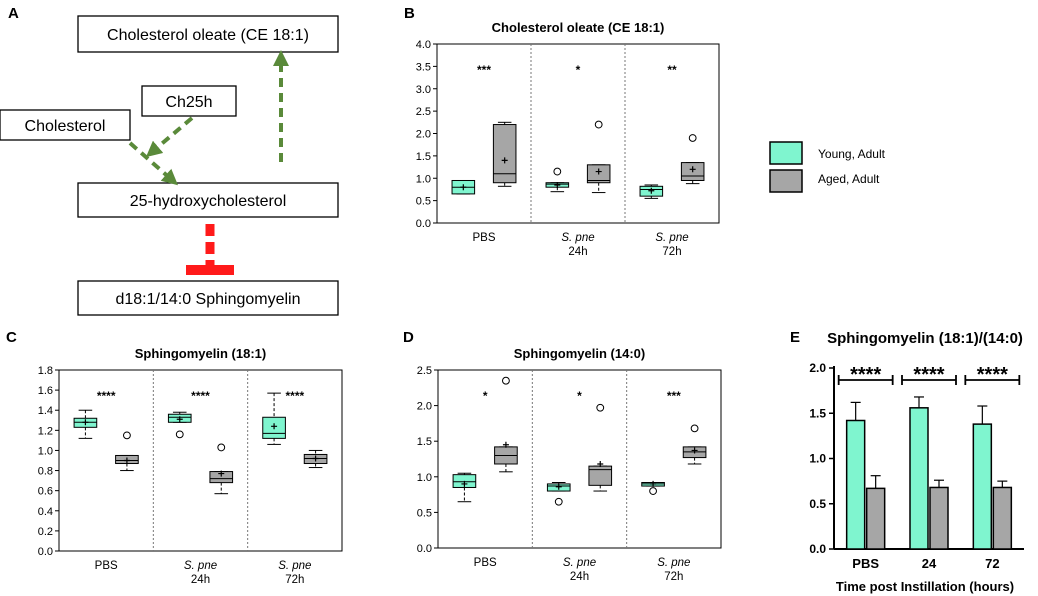 The height and width of the screenshot is (596, 1038). Describe the element at coordinates (673, 577) in the screenshot. I see `x-group-sublabel: 72h` at that location.